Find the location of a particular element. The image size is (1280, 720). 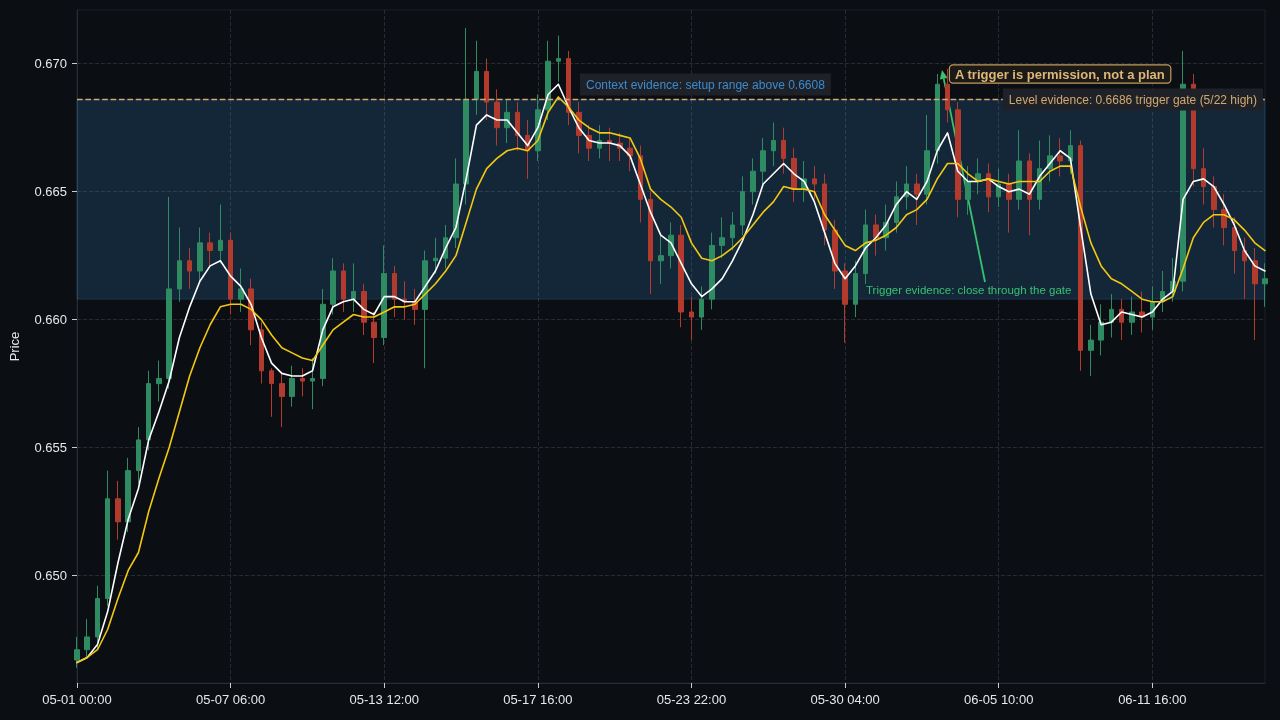

x-tick-label: 05-13 12:00 is located at coordinates (384, 699).